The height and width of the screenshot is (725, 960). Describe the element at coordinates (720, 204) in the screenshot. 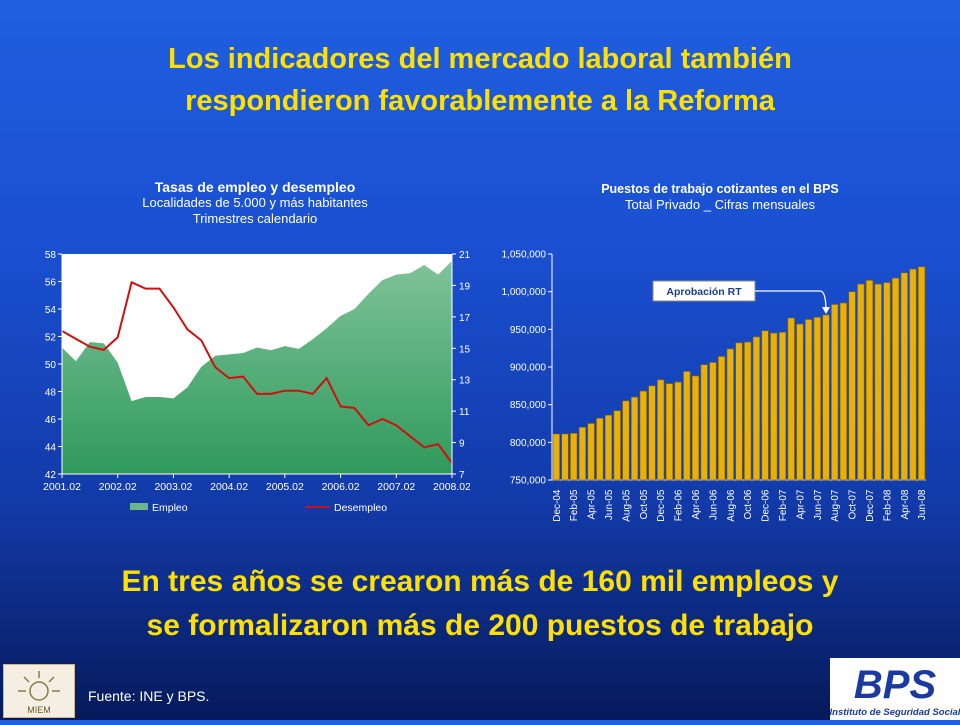

I see `bps-chart-subtitle: Total Privado _ Cifras mensuales` at that location.